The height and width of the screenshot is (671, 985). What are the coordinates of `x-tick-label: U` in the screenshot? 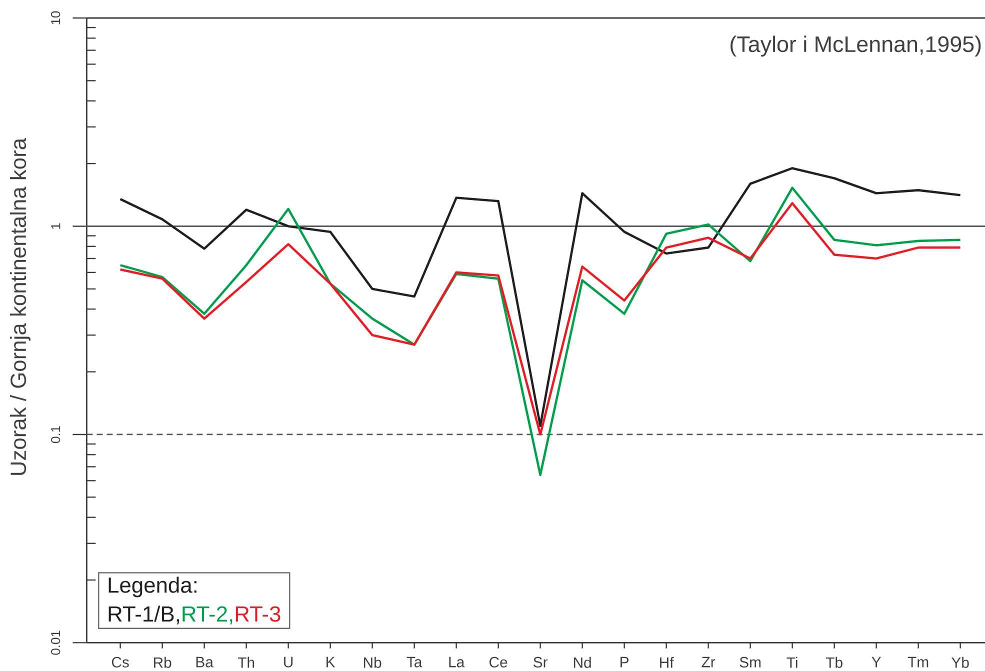 It's located at (288, 662).